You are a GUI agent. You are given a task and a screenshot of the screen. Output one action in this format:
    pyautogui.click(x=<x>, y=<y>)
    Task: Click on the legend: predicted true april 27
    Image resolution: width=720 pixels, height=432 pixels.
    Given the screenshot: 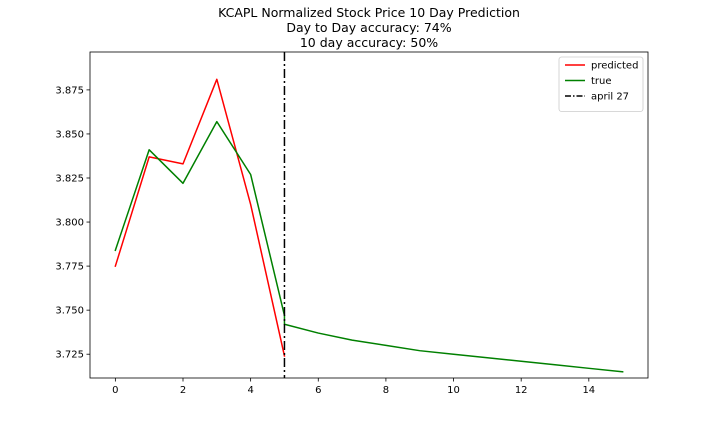 What is the action you would take?
    pyautogui.click(x=601, y=84)
    